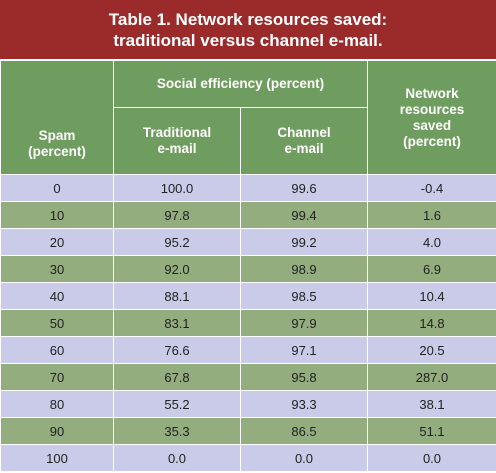 This screenshot has width=496, height=473. What do you see at coordinates (431, 188) in the screenshot?
I see `table-cell: -0.4` at bounding box center [431, 188].